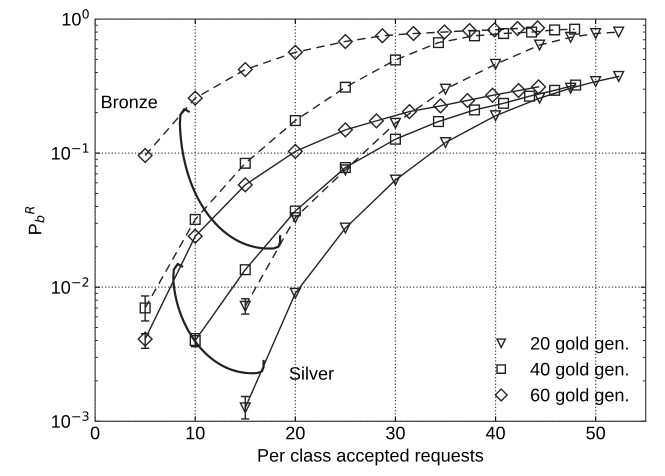 Image resolution: width=665 pixels, height=476 pixels. What do you see at coordinates (295, 433) in the screenshot?
I see `x-tick-label: 20` at bounding box center [295, 433].